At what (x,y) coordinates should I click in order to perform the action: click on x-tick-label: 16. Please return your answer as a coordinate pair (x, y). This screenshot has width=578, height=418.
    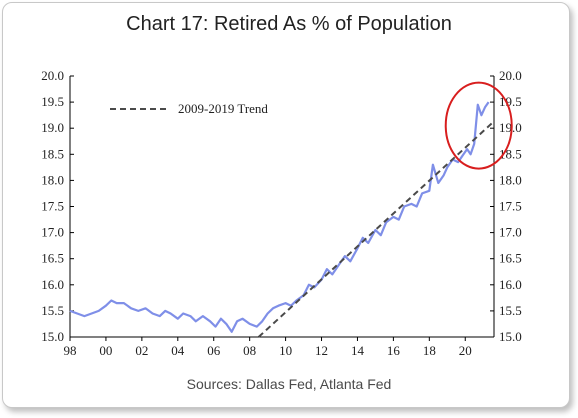
    Looking at the image, I should click on (394, 350).